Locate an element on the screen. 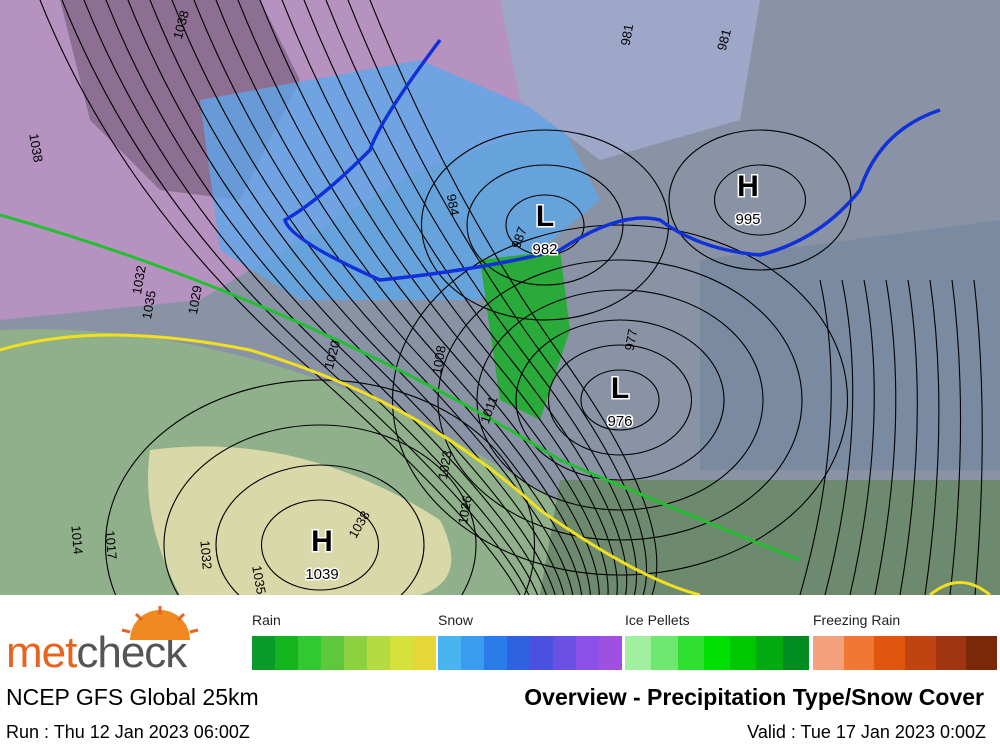 The width and height of the screenshot is (1000, 749). southern-europe is located at coordinates (770, 537).